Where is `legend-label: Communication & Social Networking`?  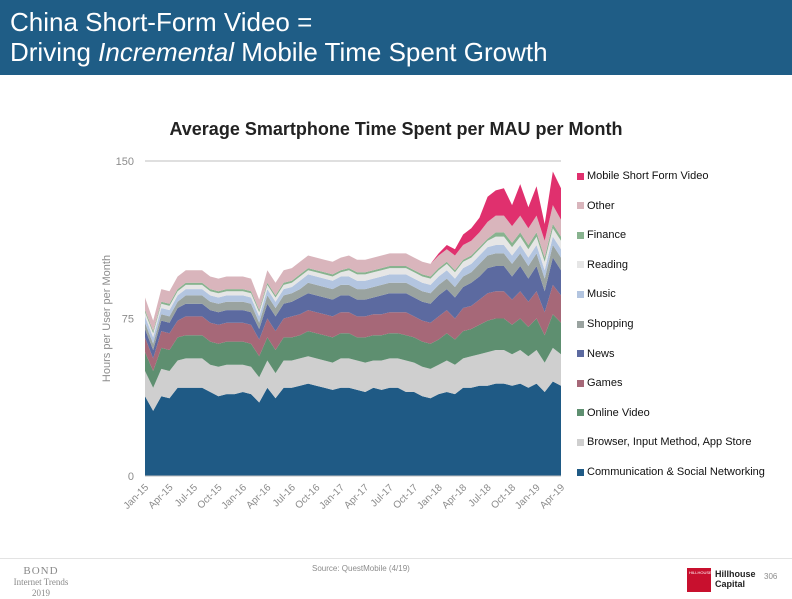 legend-label: Communication & Social Networking is located at coordinates (676, 472).